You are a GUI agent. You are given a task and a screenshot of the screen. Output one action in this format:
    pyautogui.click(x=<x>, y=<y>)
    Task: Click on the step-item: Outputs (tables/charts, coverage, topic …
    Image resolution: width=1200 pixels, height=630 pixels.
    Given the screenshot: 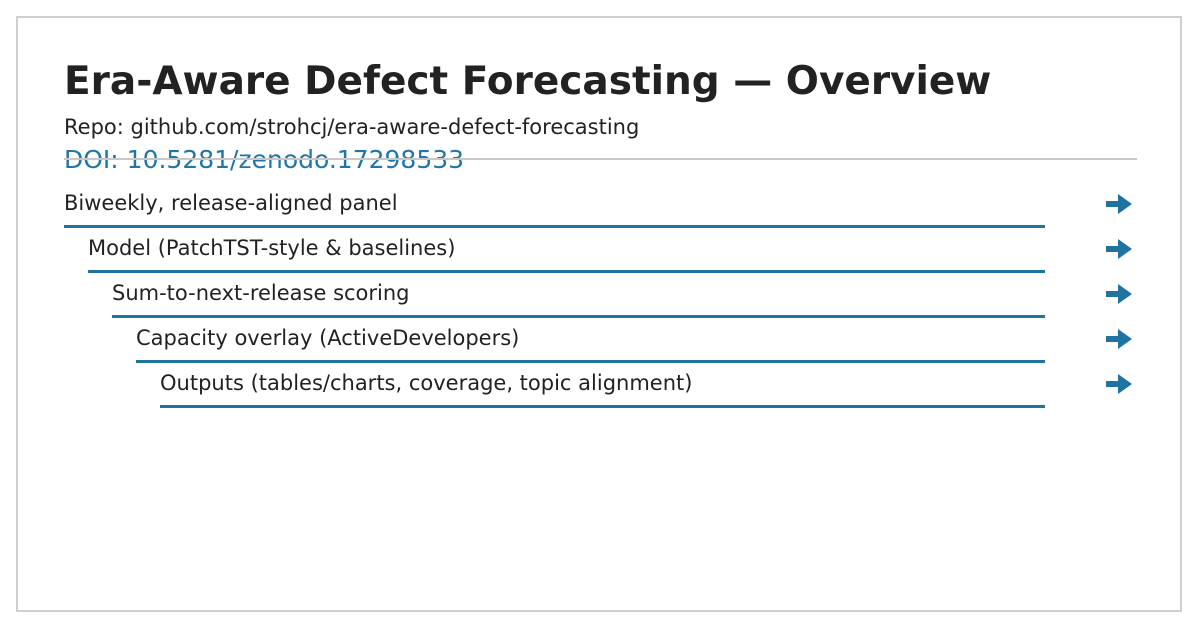 What is the action you would take?
    pyautogui.click(x=602, y=388)
    